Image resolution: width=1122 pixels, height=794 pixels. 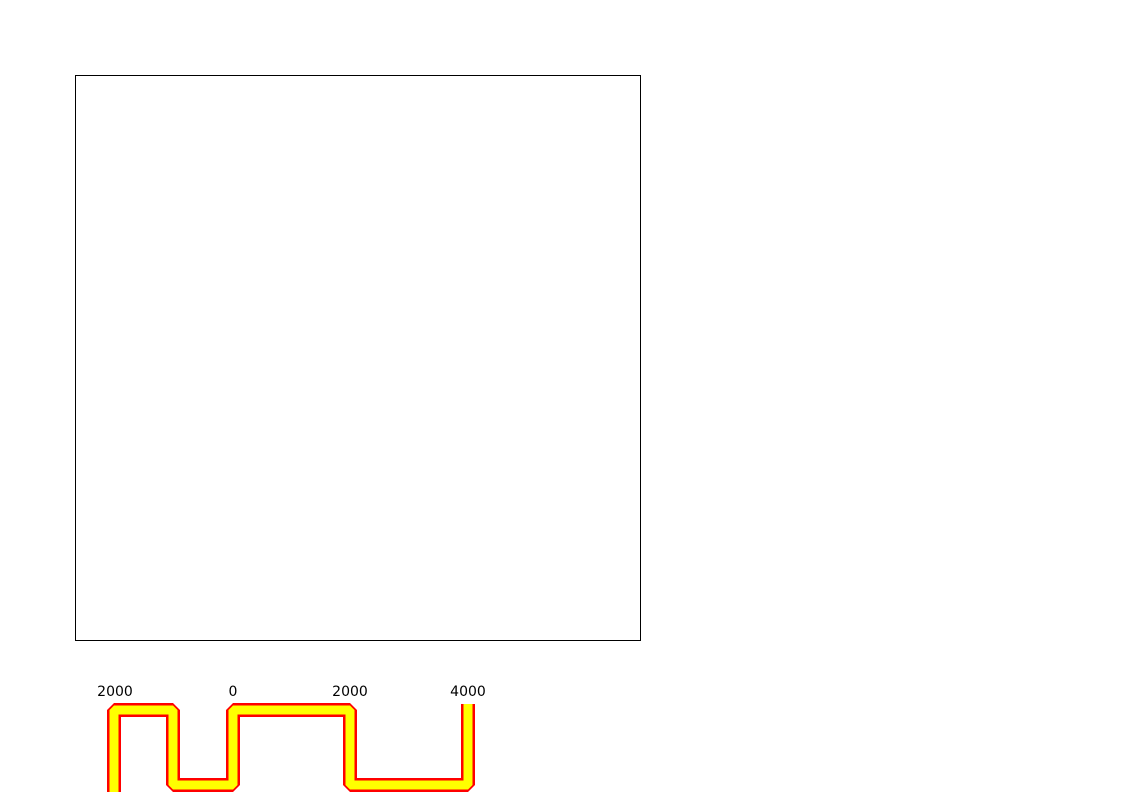 I want to click on scale-bar-fill, so click(x=291, y=748).